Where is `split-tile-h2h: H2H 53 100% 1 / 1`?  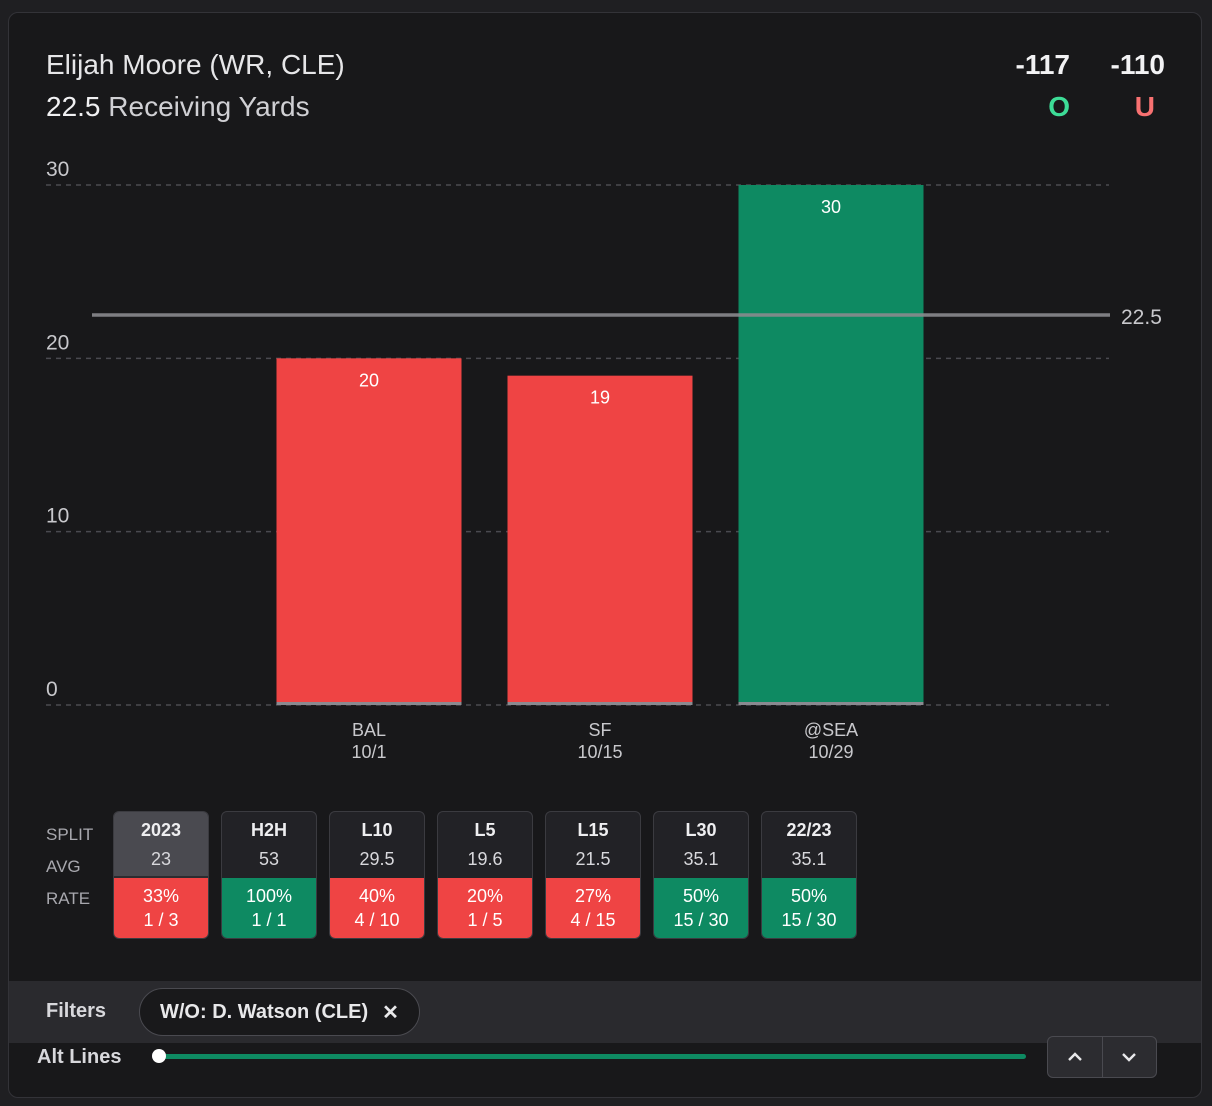
split-tile-h2h: H2H 53 100% 1 / 1 is located at coordinates (269, 875).